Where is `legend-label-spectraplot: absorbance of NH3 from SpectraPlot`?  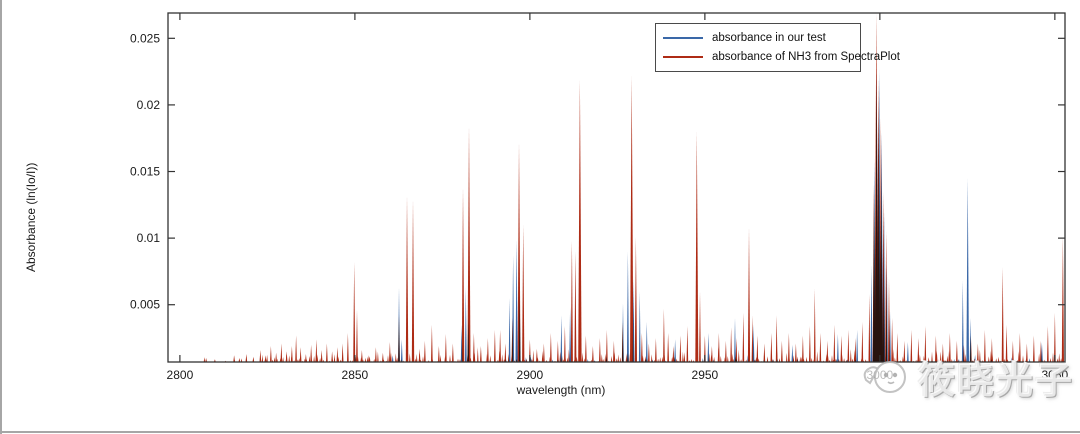 legend-label-spectraplot: absorbance of NH3 from SpectraPlot is located at coordinates (806, 57).